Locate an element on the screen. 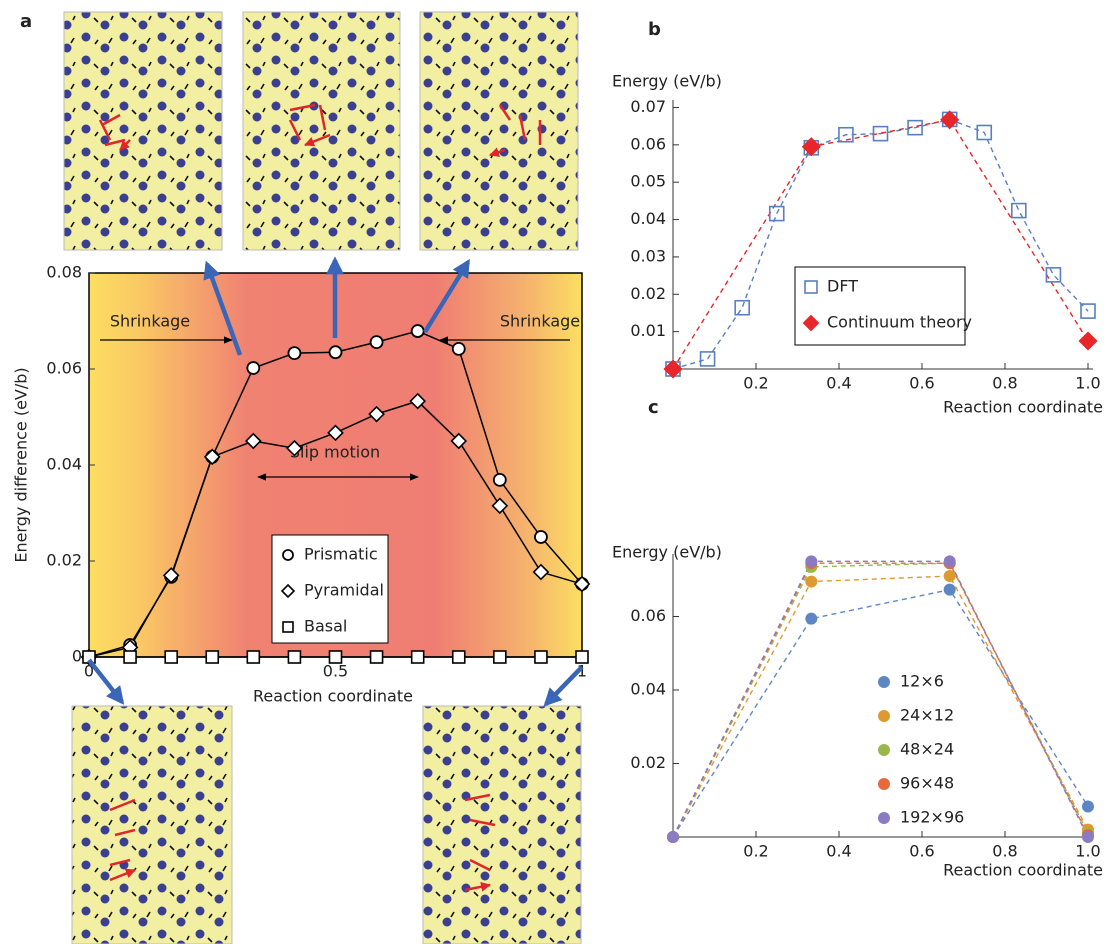 The image size is (1107, 944). legend-label: Continuum theory is located at coordinates (899, 322).